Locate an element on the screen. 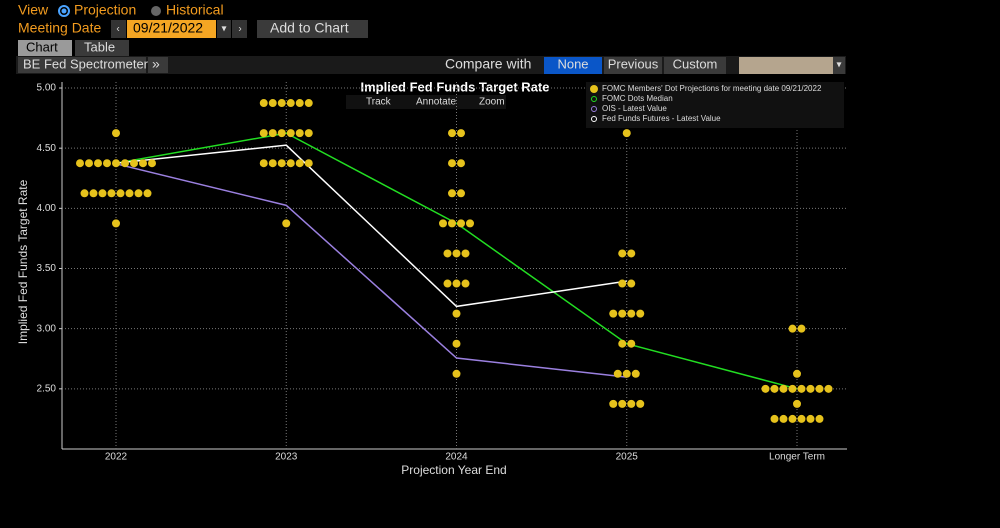 Image resolution: width=1000 pixels, height=528 pixels. expand-button is located at coordinates (158, 65).